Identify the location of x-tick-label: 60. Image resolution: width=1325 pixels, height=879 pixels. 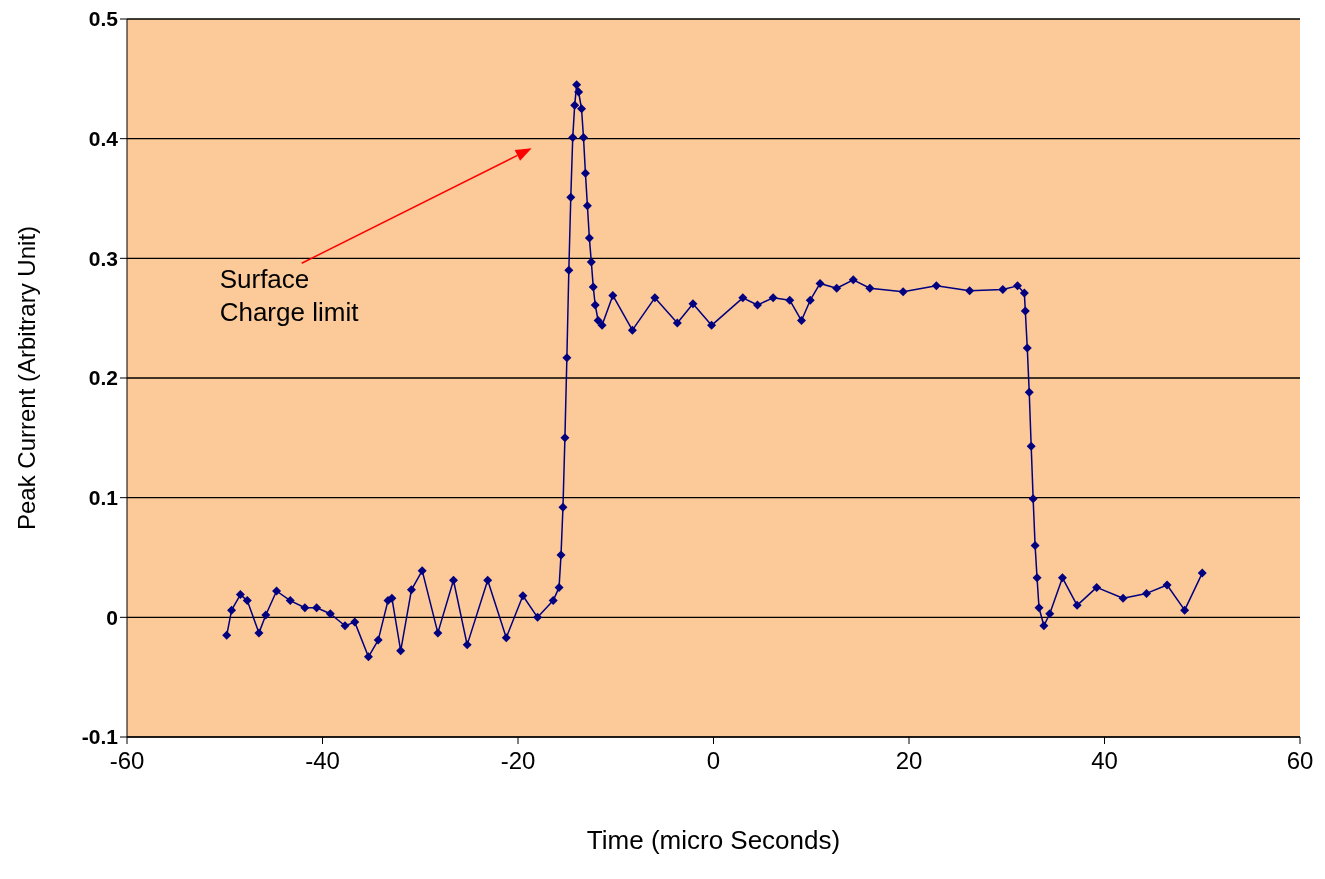
(1300, 761).